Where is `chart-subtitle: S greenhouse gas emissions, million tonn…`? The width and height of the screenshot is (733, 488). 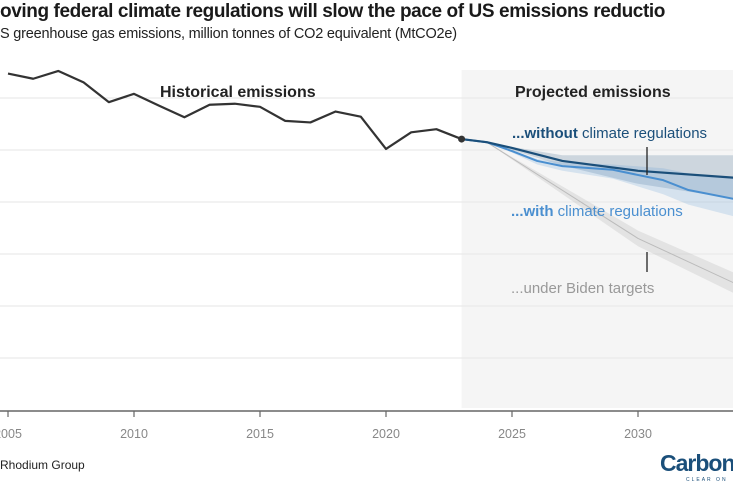 chart-subtitle: S greenhouse gas emissions, million tonn… is located at coordinates (228, 34).